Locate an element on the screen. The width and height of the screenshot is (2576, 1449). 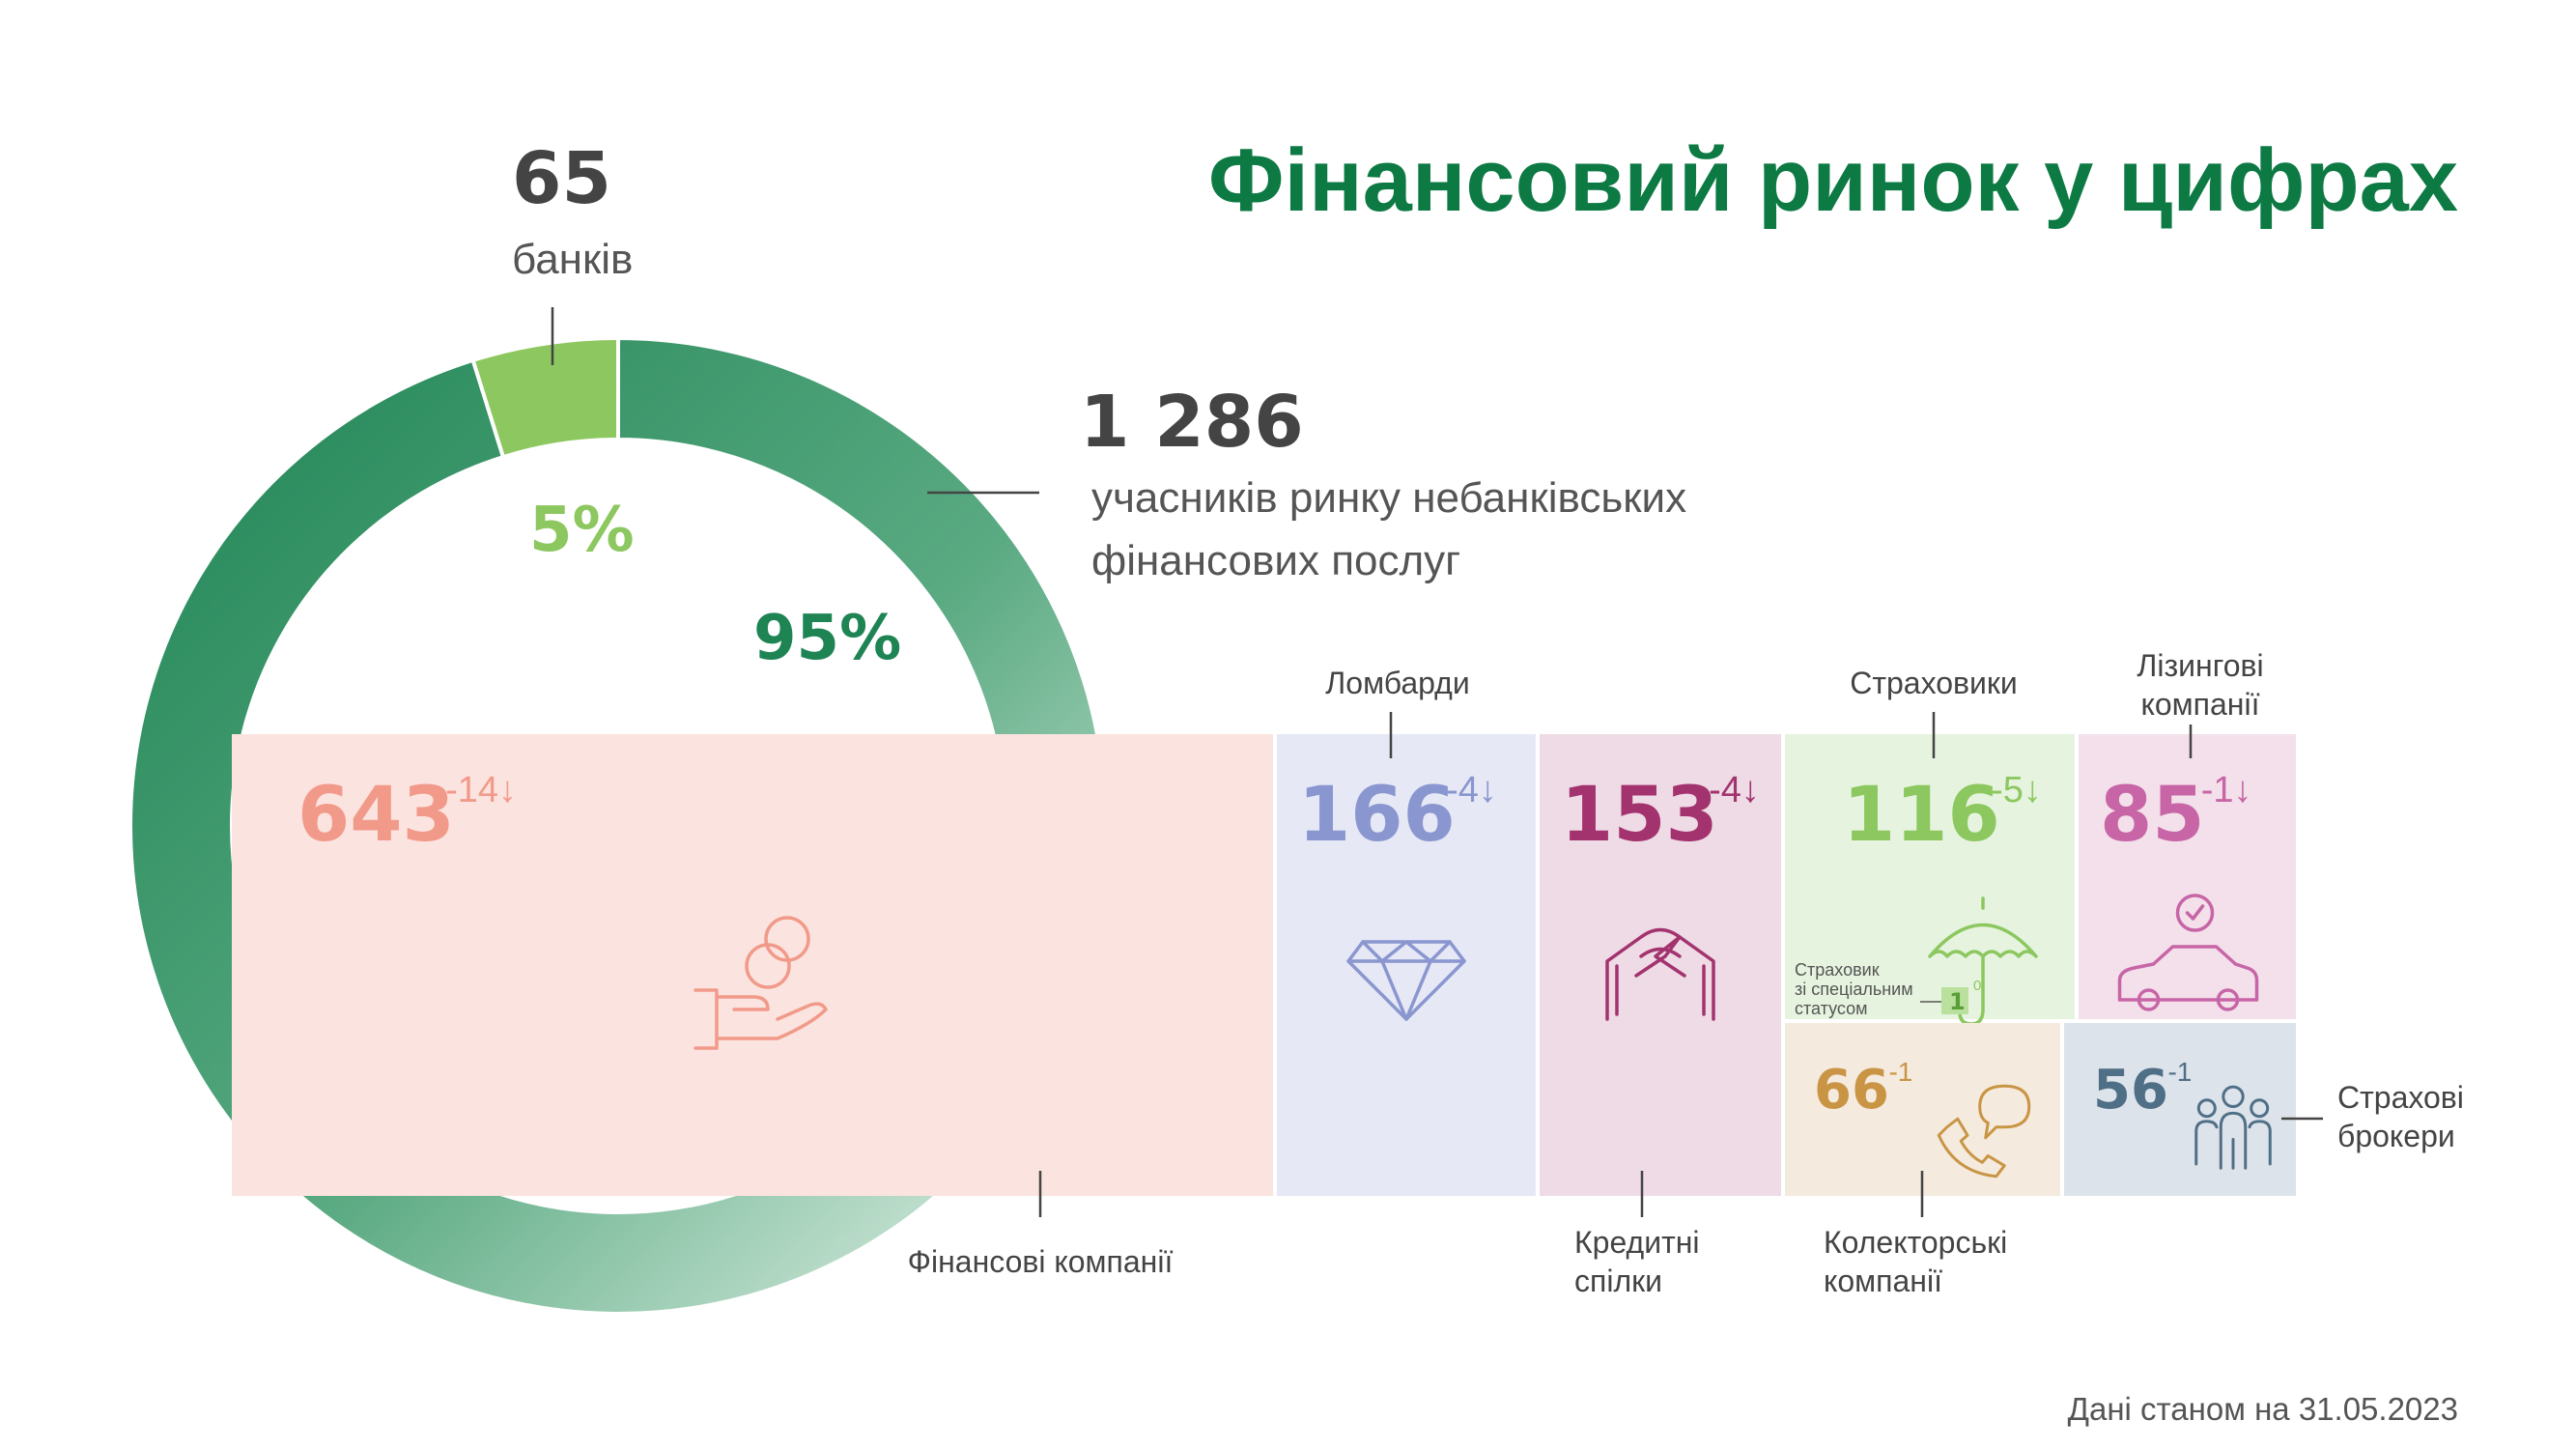
treemap-label: Колекторські is located at coordinates (1915, 1242).